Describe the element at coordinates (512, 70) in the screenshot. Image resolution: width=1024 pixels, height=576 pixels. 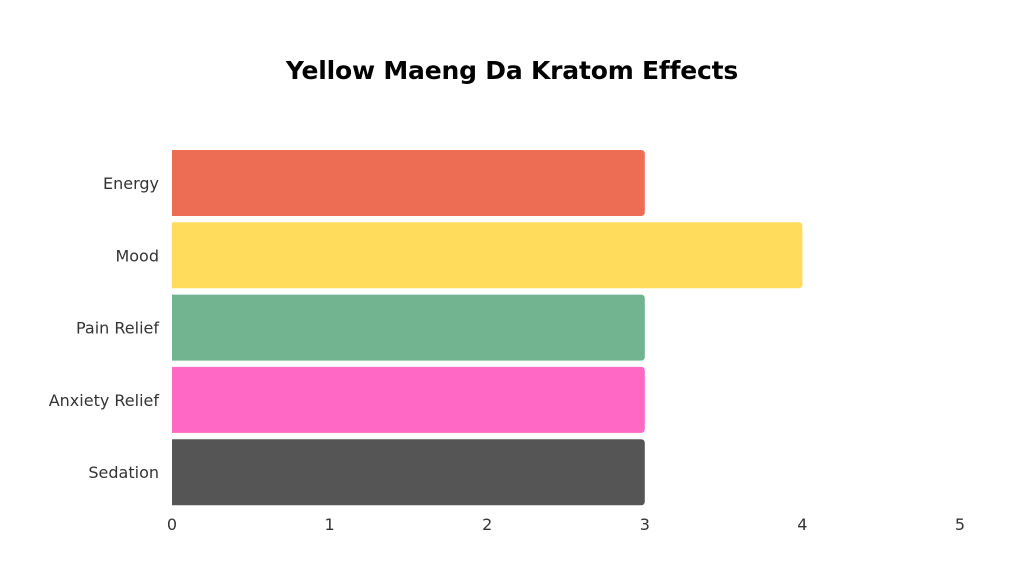
I see `chart-title: Yellow Maeng Da Kratom Effects` at that location.